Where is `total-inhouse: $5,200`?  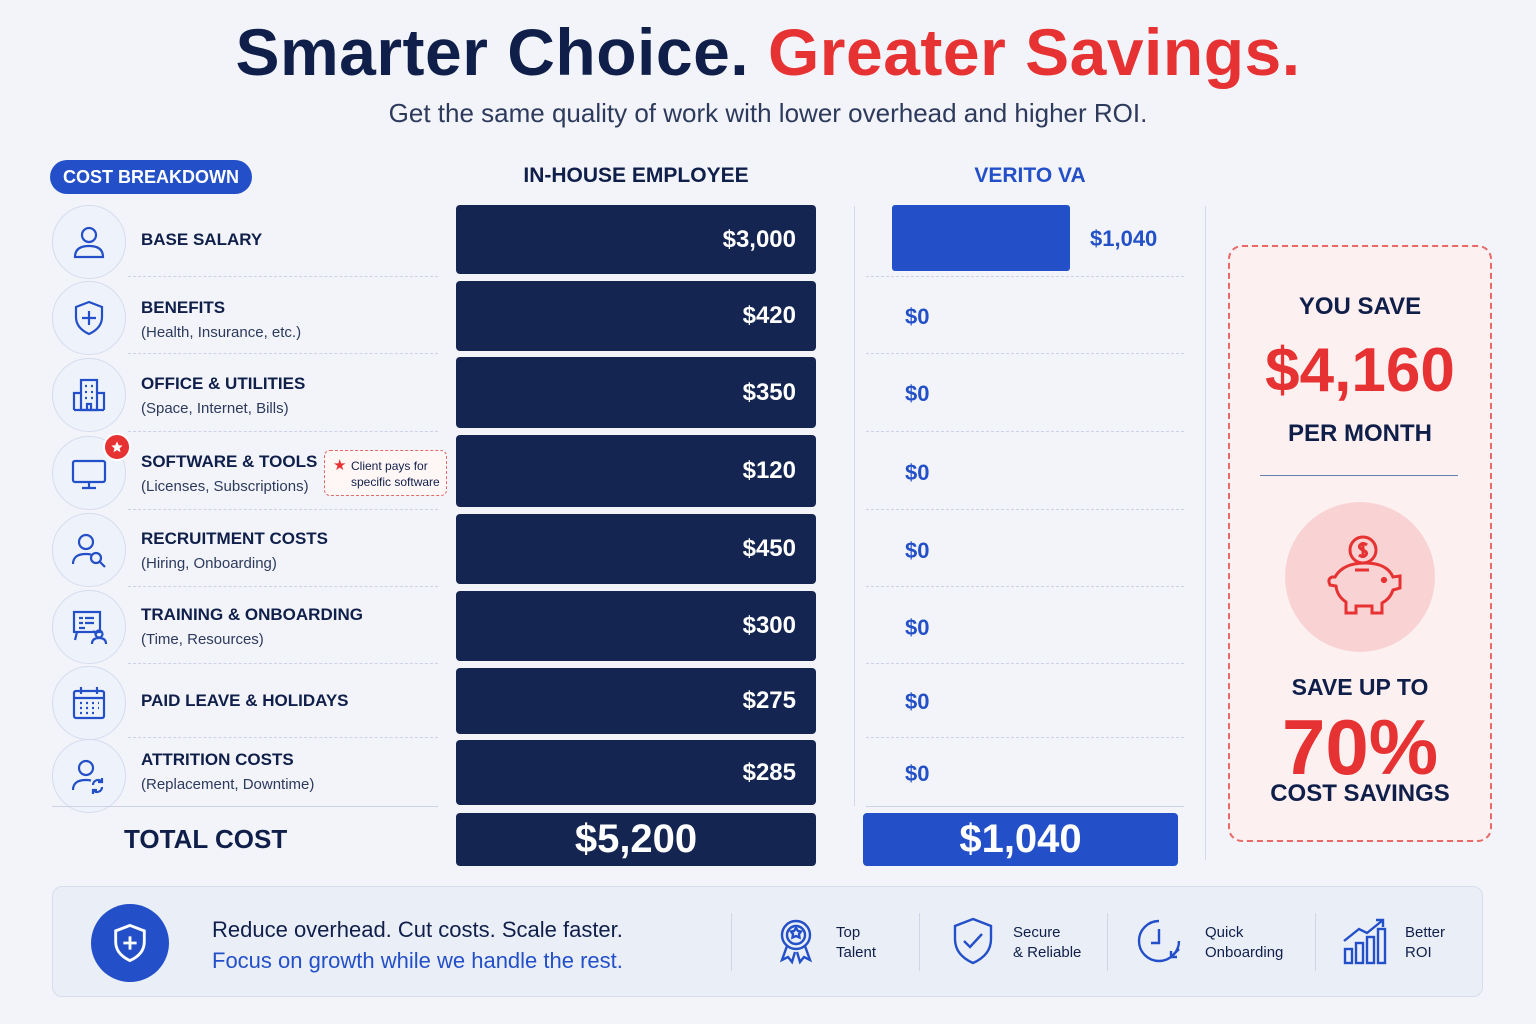 total-inhouse: $5,200 is located at coordinates (636, 839).